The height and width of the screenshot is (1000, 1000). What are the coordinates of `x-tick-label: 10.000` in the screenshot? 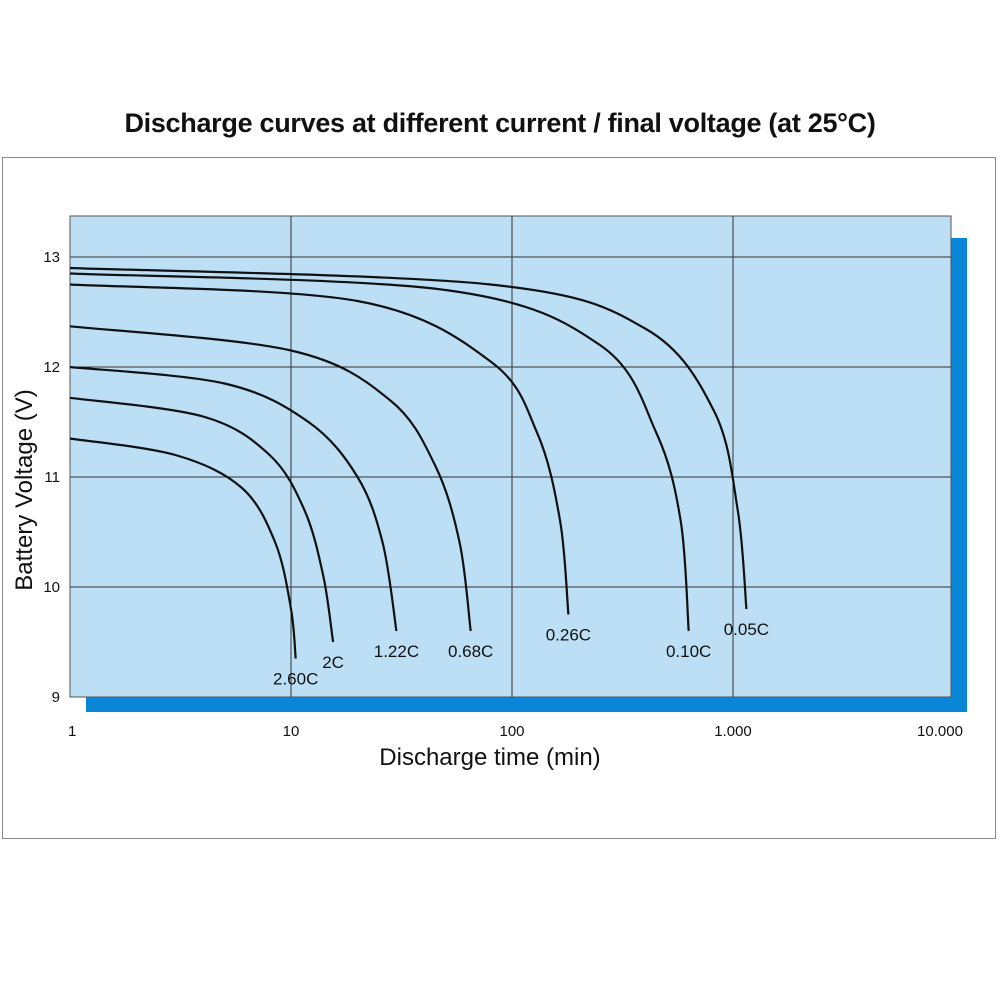 It's located at (940, 731).